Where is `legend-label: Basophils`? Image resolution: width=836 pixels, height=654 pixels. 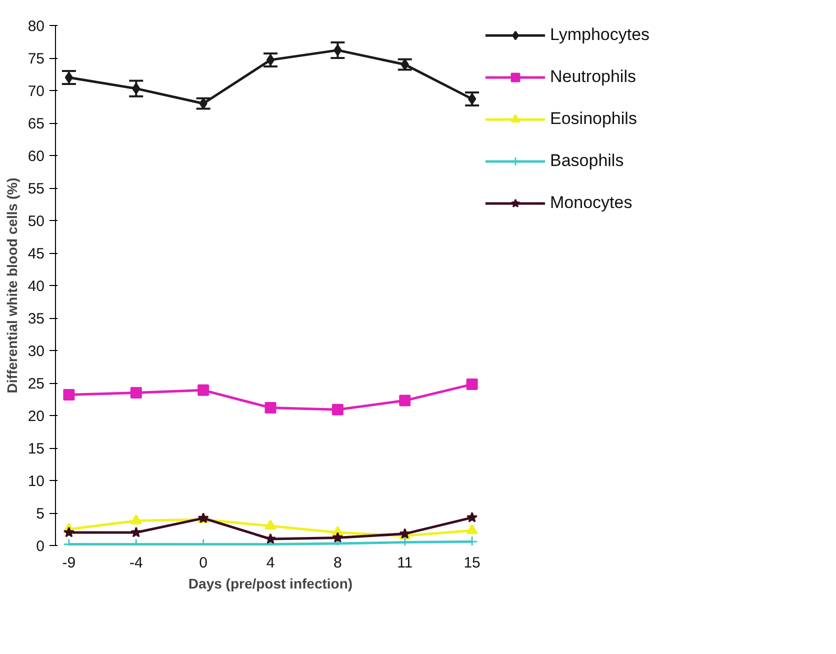 legend-label: Basophils is located at coordinates (587, 161).